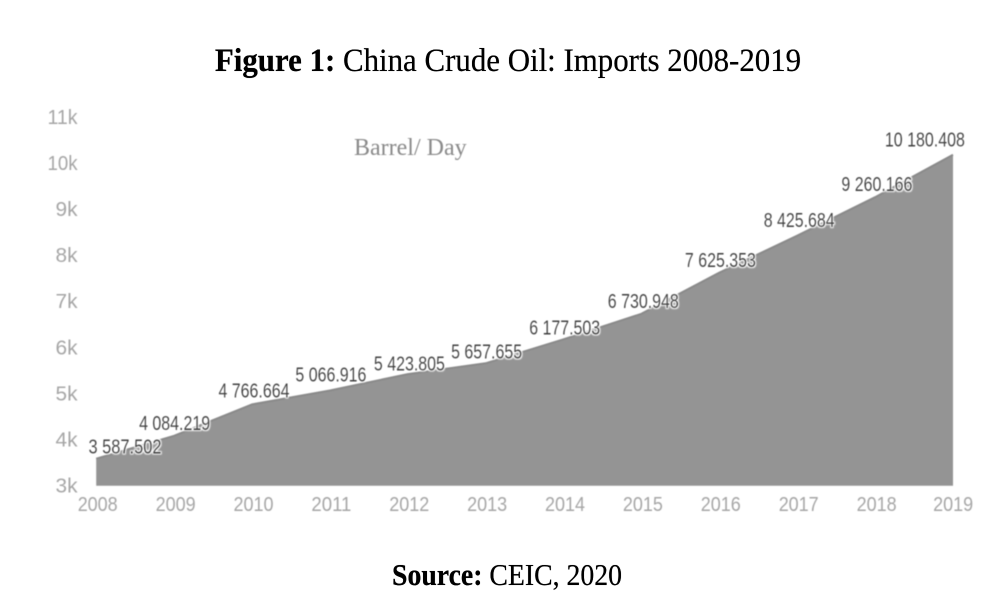  What do you see at coordinates (330, 375) in the screenshot?
I see `svg-text: 5 066.916` at bounding box center [330, 375].